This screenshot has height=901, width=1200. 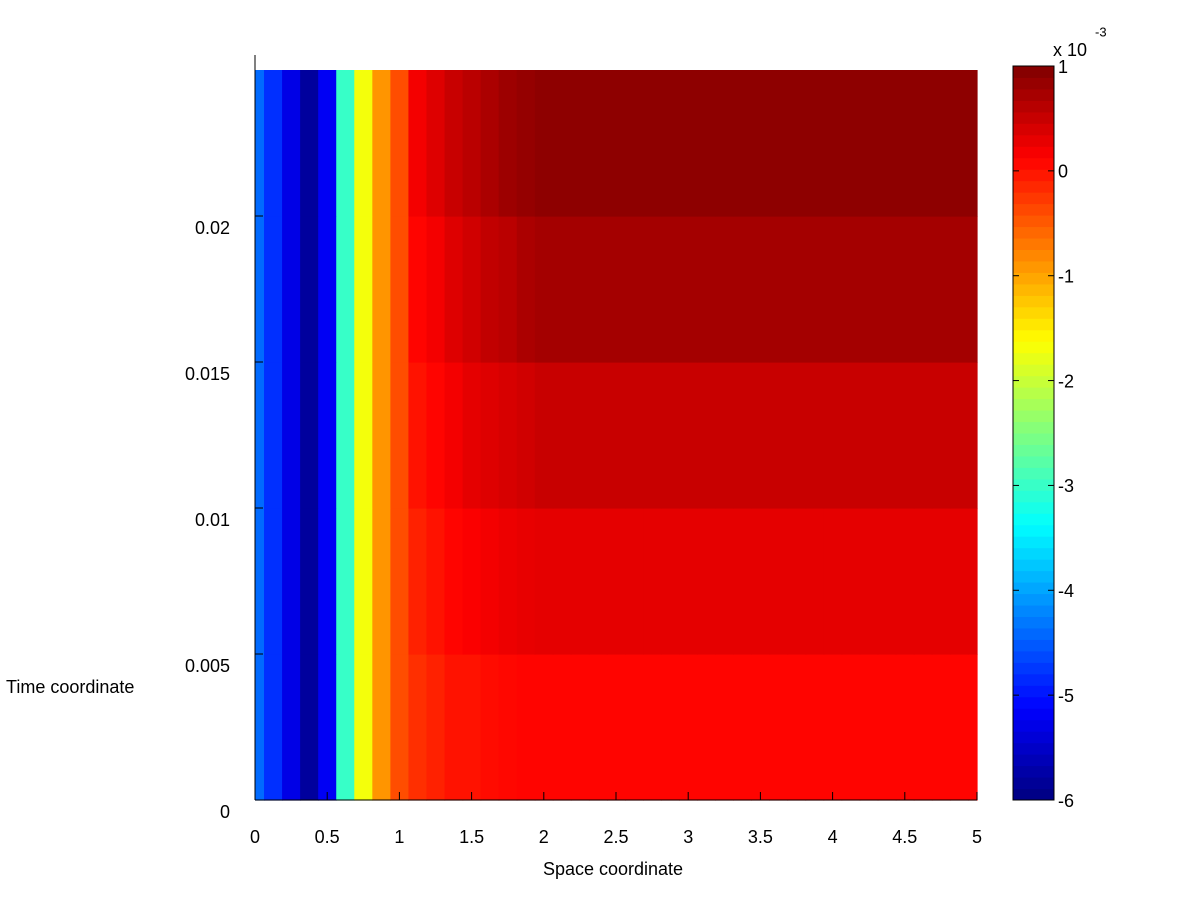 What do you see at coordinates (1063, 67) in the screenshot?
I see `colorbar-tick-label: 1` at bounding box center [1063, 67].